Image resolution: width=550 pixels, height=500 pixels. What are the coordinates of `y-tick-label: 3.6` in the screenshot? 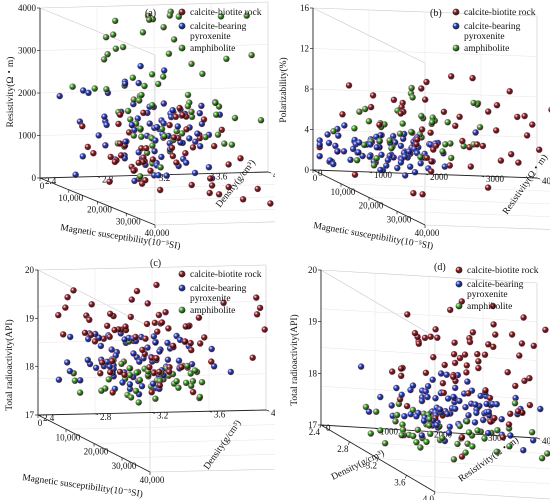 It's located at (220, 414).